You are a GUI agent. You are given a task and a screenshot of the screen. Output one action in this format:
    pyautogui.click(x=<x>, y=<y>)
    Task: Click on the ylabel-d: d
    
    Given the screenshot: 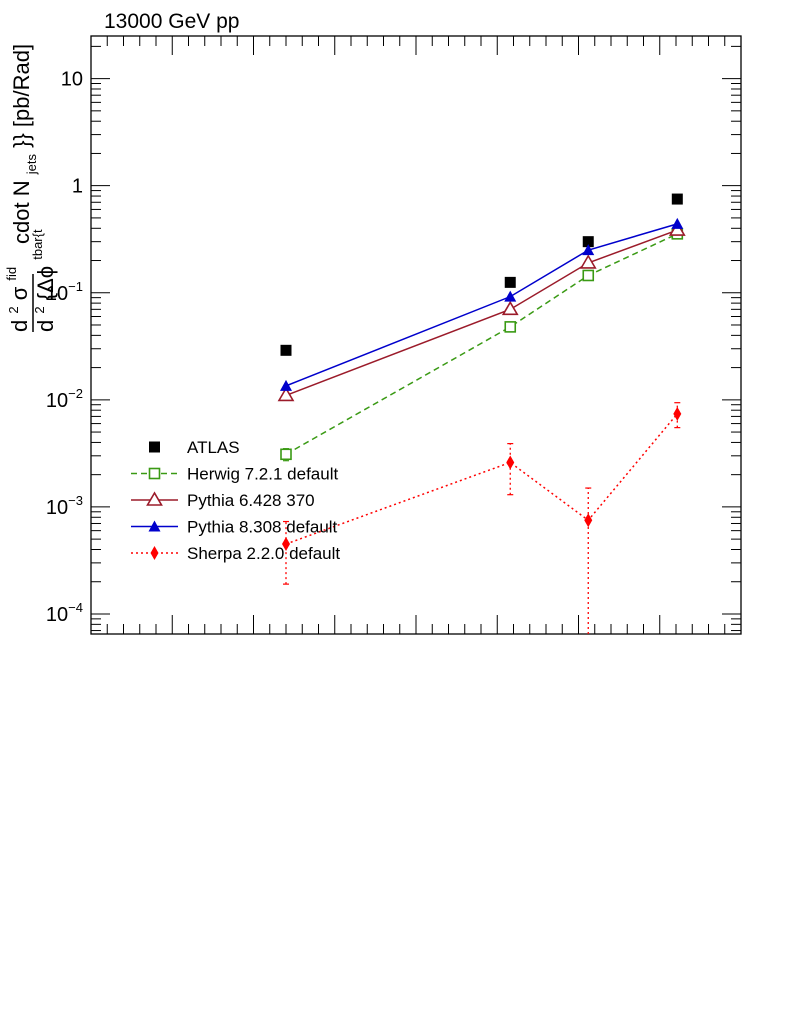 What is the action you would take?
    pyautogui.click(x=19, y=326)
    